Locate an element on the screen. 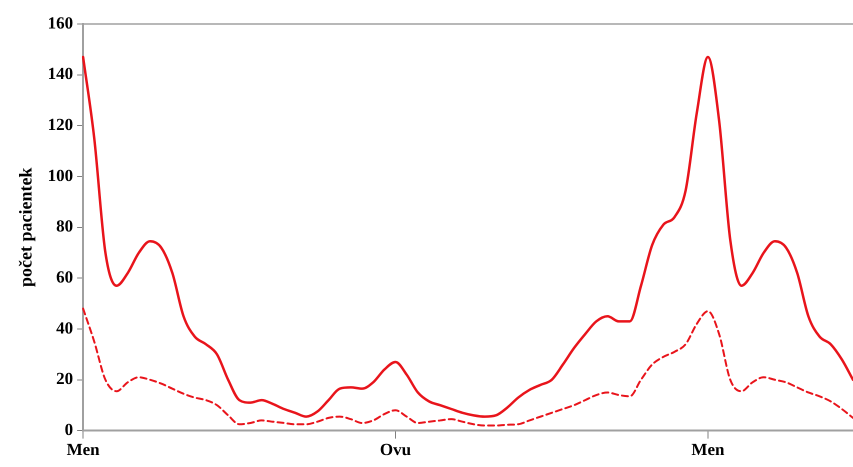  y-tick-label: 120 is located at coordinates (61, 124).